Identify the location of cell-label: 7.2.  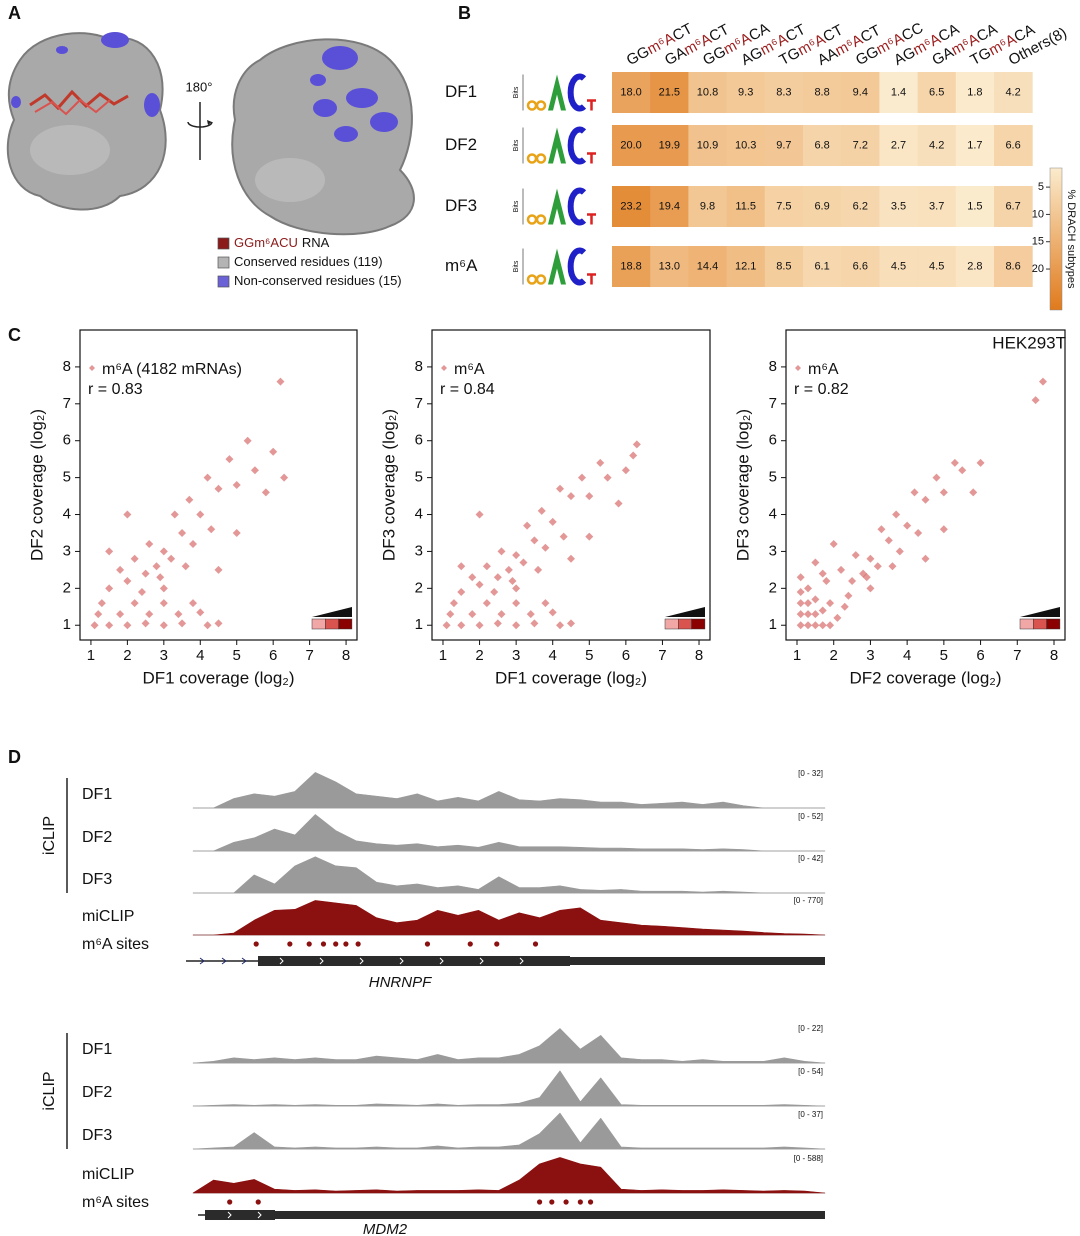
(860, 145).